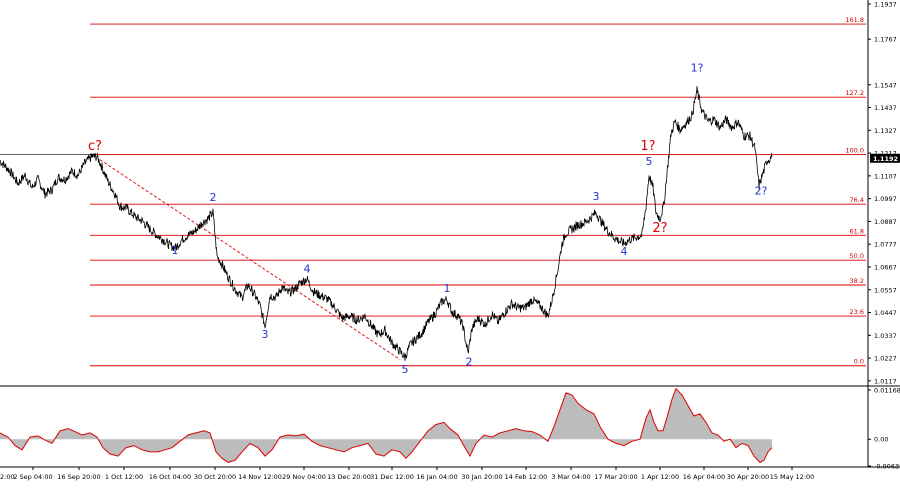 The width and height of the screenshot is (900, 489). What do you see at coordinates (885, 313) in the screenshot?
I see `price-tick-label: 1.0447` at bounding box center [885, 313].